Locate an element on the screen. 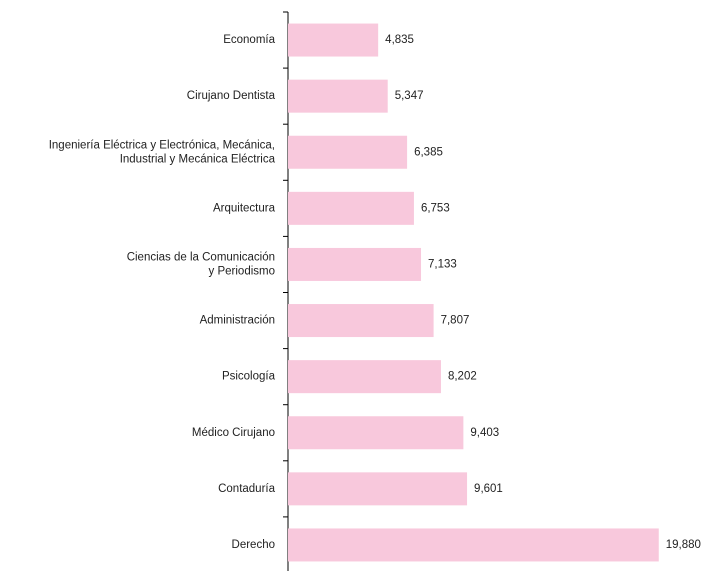 The width and height of the screenshot is (711, 571). category-label: Ciencias de la Comunicación y Periodismo is located at coordinates (201, 264).